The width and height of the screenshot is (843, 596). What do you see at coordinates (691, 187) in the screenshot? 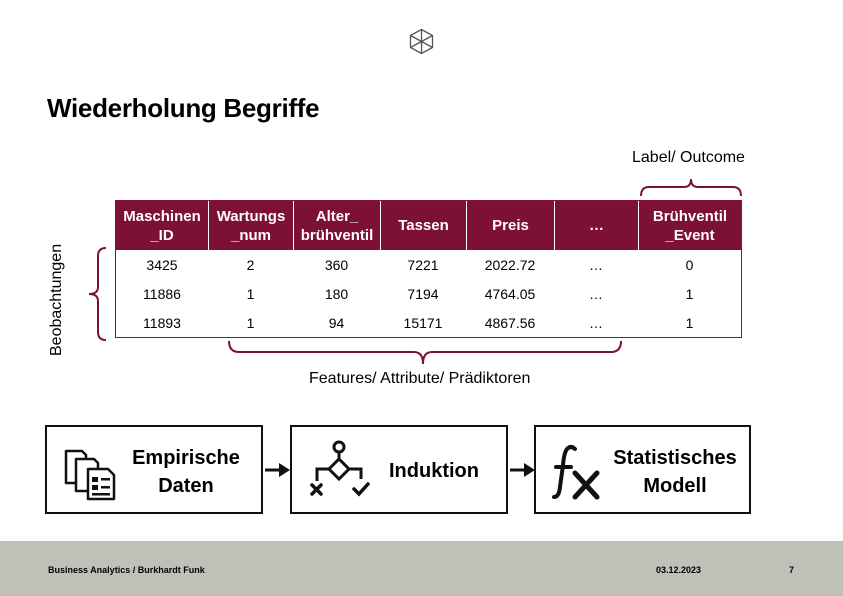
I see `outcome-bracket` at bounding box center [691, 187].